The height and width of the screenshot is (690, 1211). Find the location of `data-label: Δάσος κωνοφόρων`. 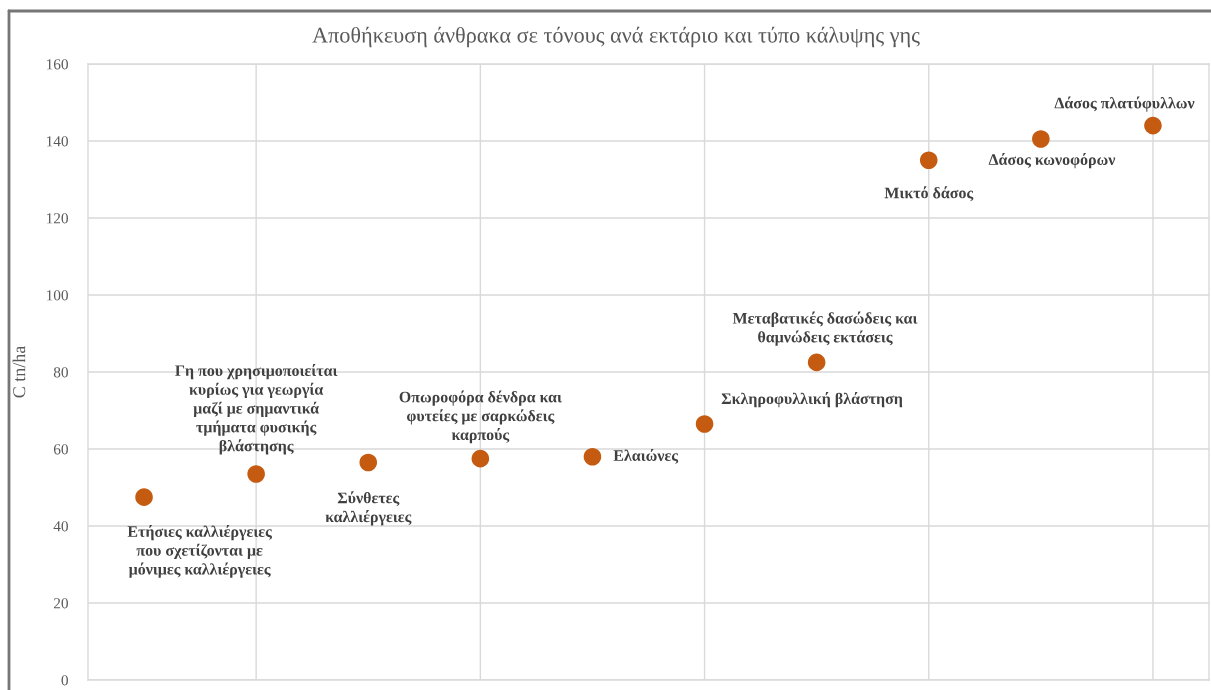

data-label: Δάσος κωνοφόρων is located at coordinates (1052, 160).